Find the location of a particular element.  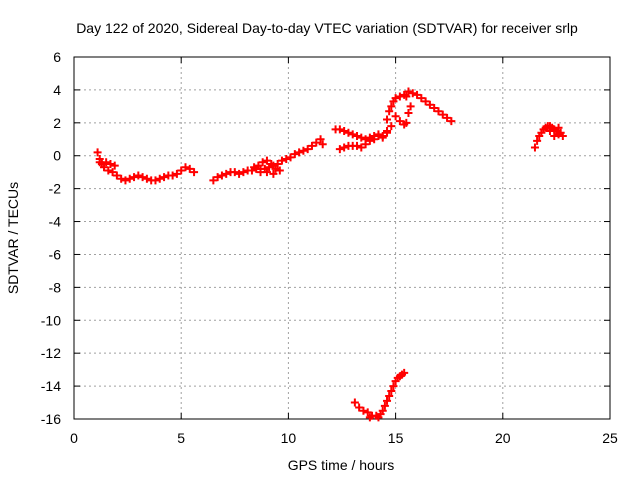

x-tick-label: 15 is located at coordinates (396, 438).